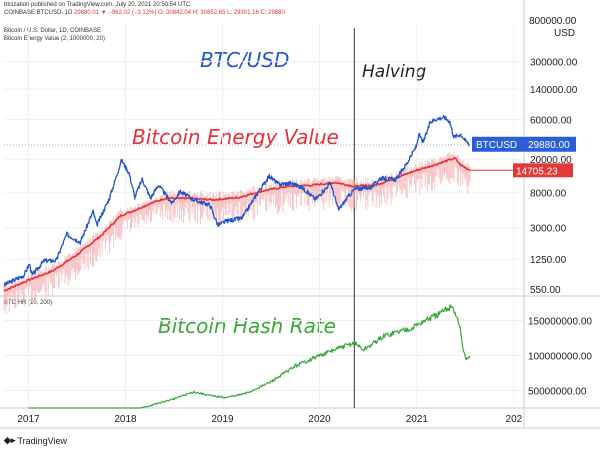  I want to click on price-tick-label: 550.00, so click(545, 290).